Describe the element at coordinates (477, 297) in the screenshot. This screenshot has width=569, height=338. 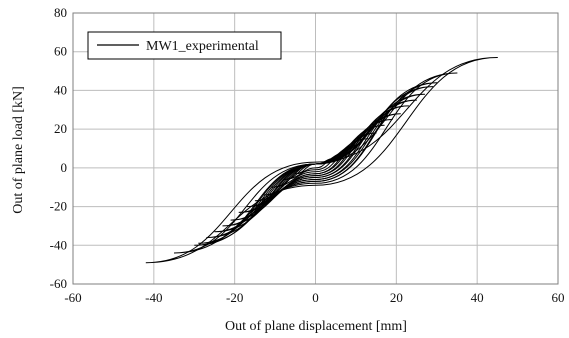
I see `x-tick-label: 40` at that location.